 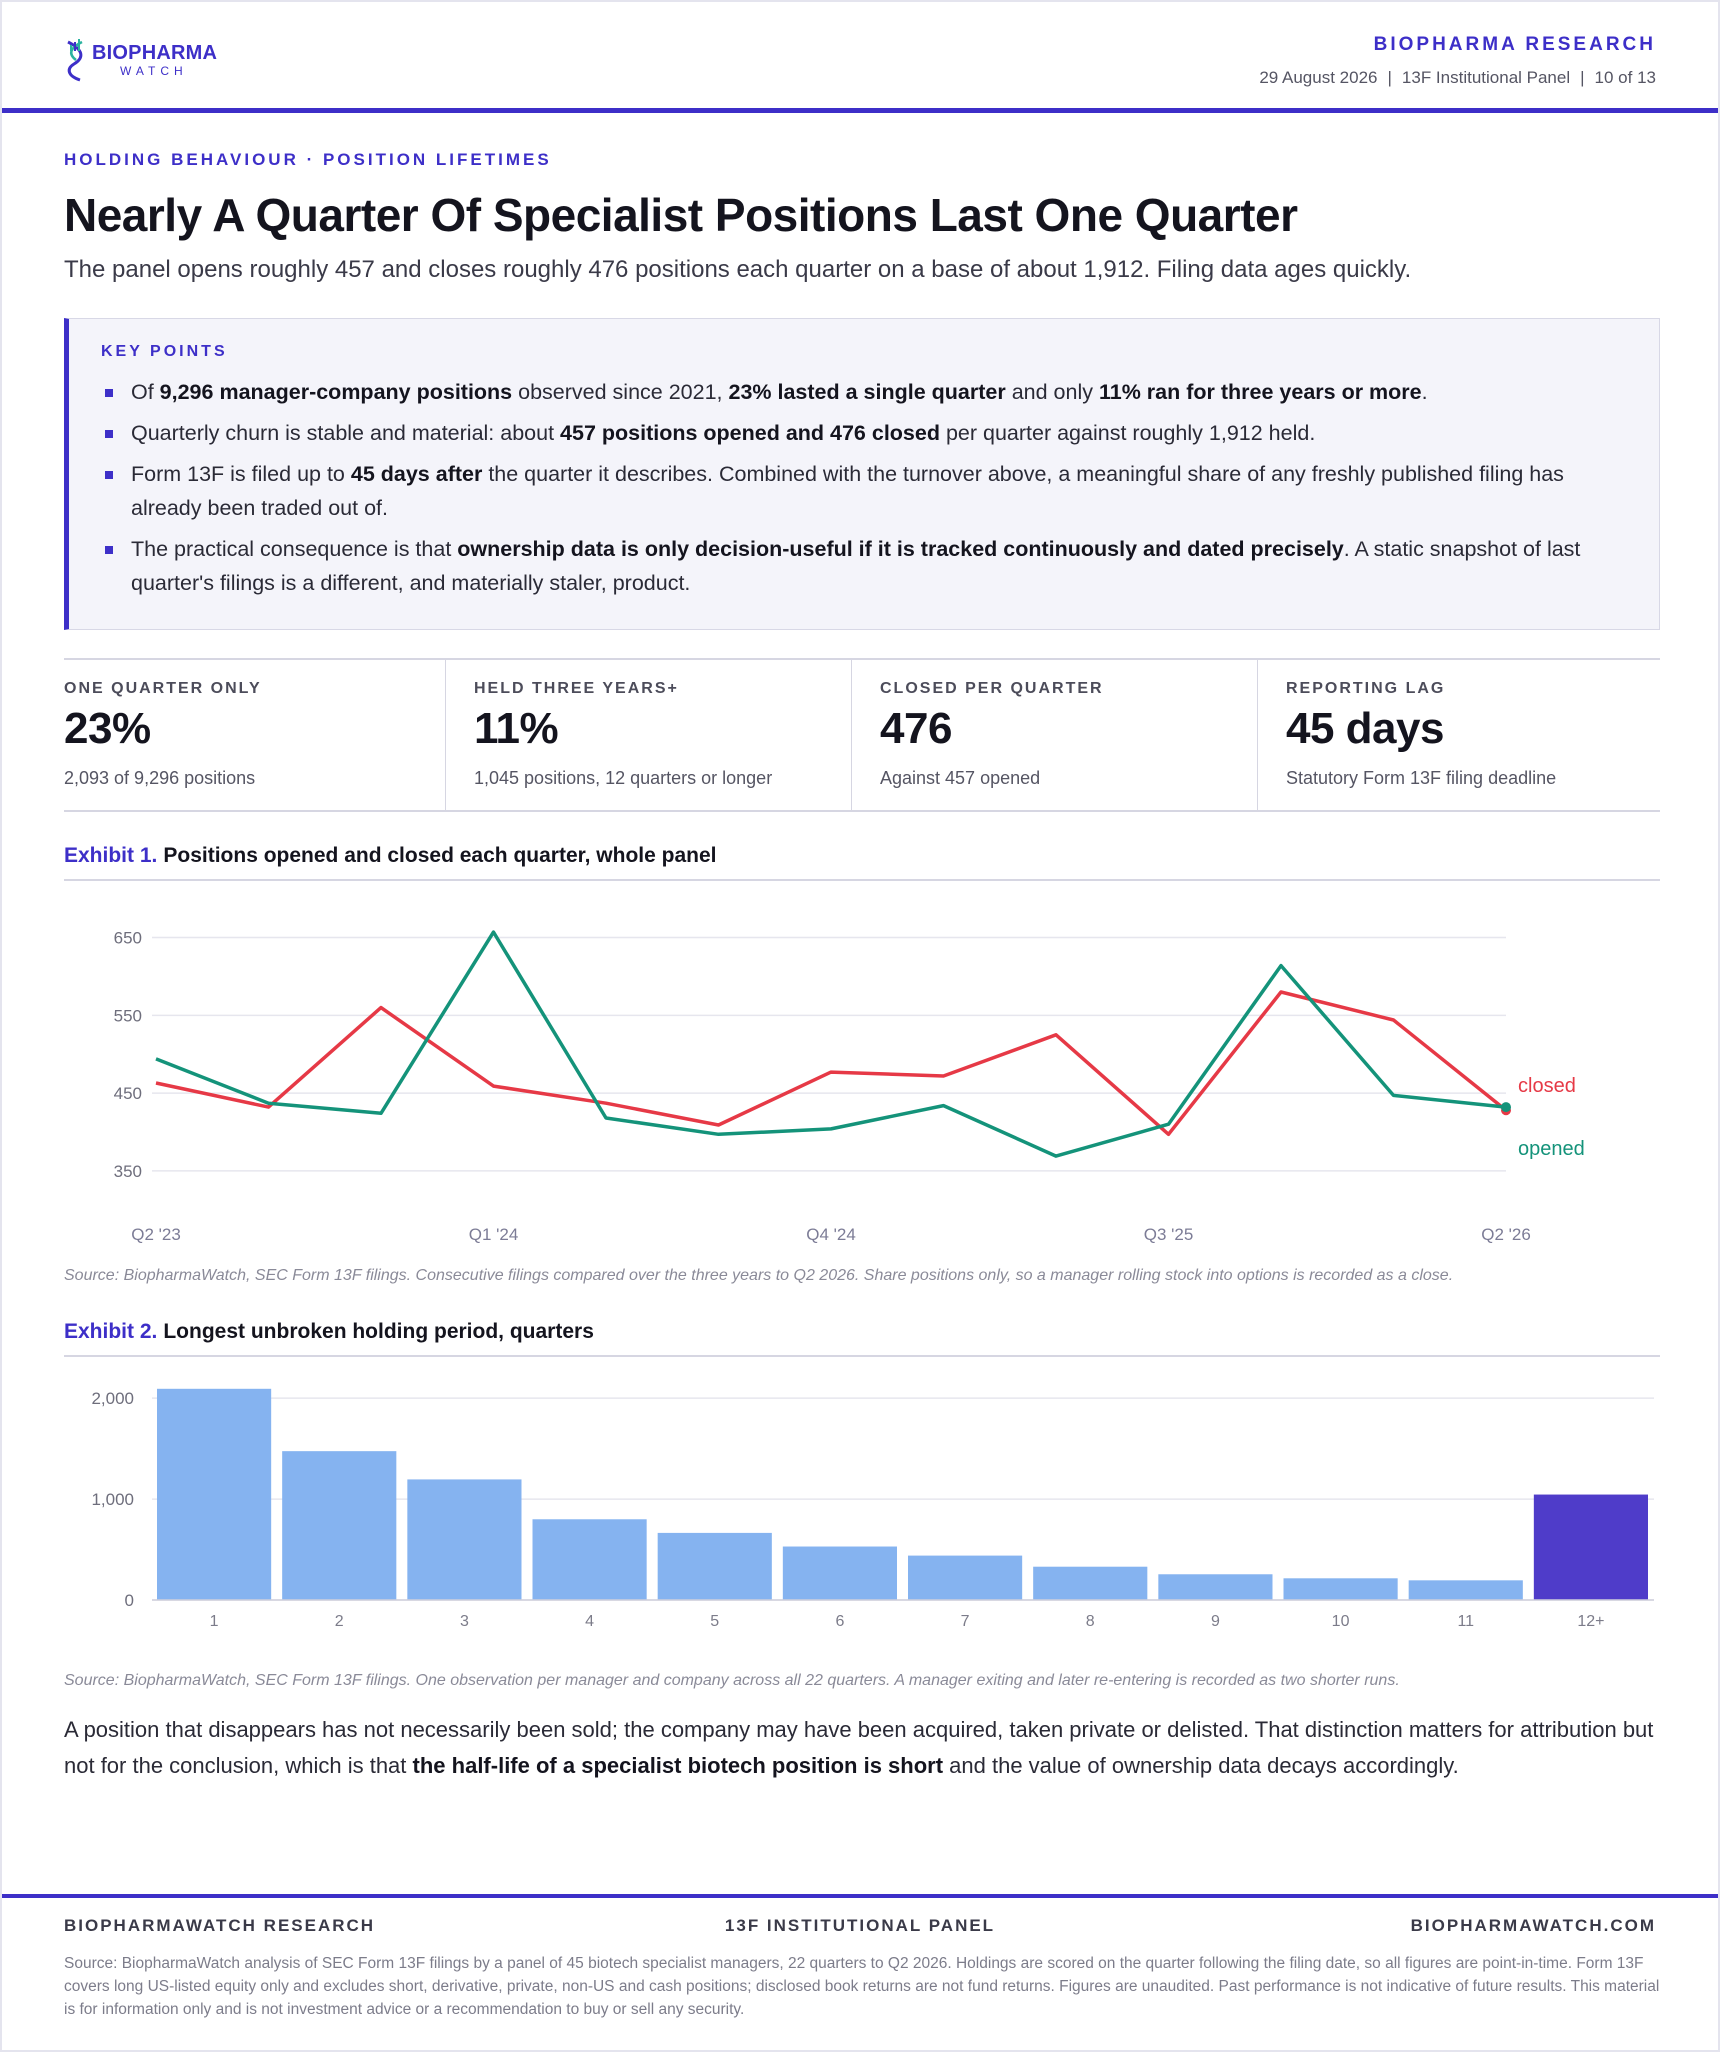 I want to click on text-run: Of, so click(x=145, y=392).